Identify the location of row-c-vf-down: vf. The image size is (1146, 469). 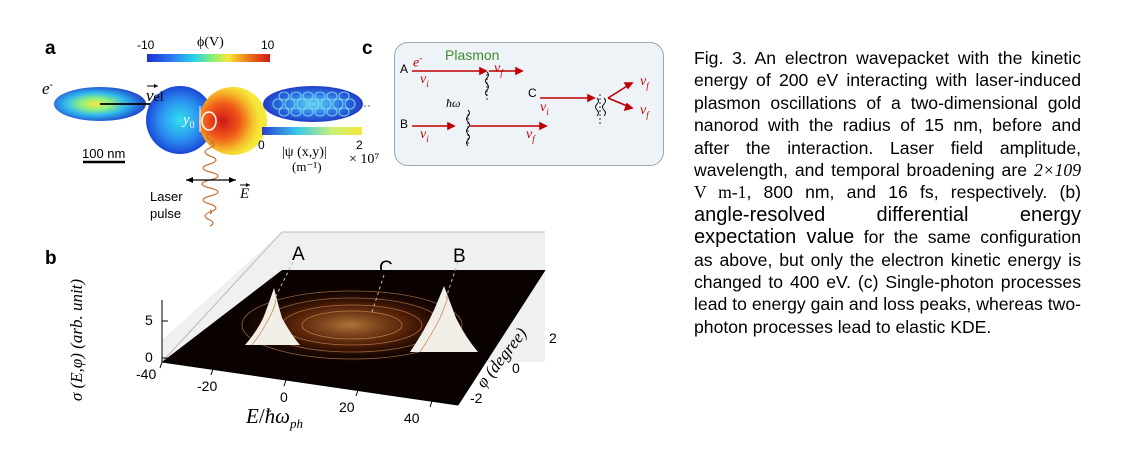
(644, 111).